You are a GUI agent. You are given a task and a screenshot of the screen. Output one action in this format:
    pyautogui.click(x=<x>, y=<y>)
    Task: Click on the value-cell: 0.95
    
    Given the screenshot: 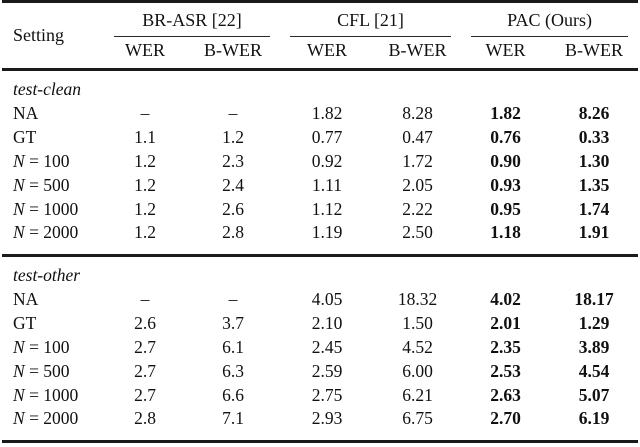 What is the action you would take?
    pyautogui.click(x=505, y=208)
    